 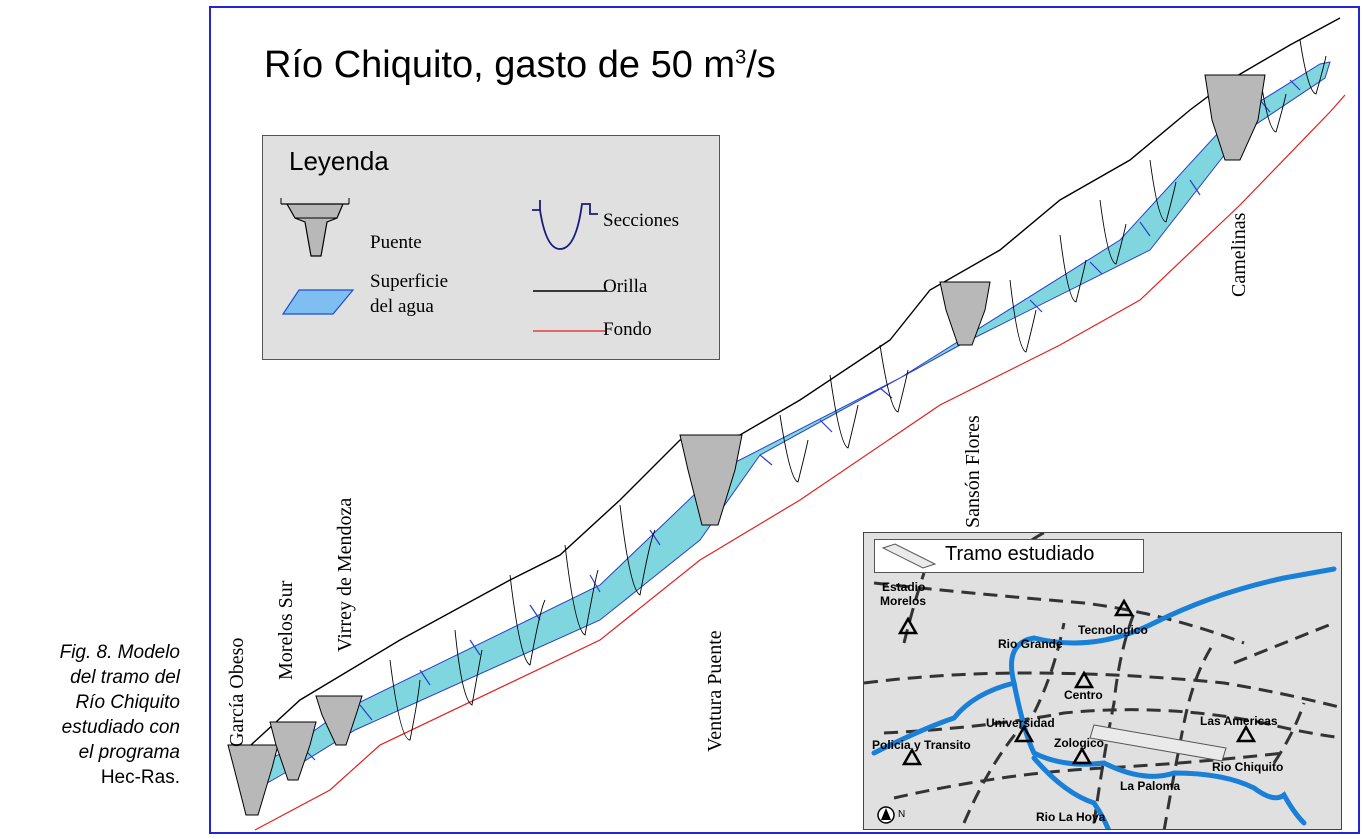 I want to click on landmark-universidad, so click(x=1024, y=733).